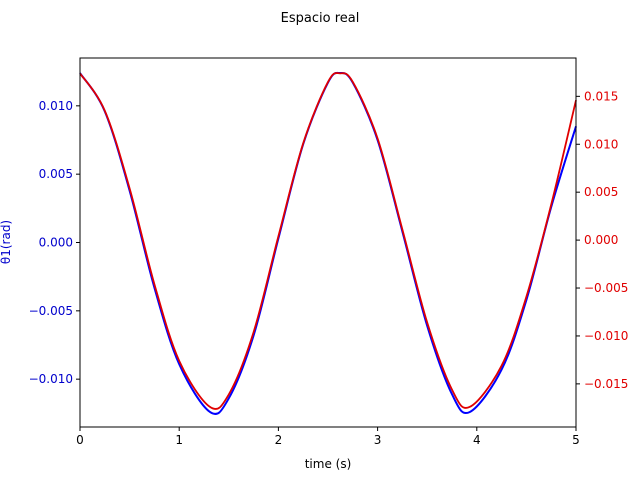 The height and width of the screenshot is (480, 640). Describe the element at coordinates (179, 440) in the screenshot. I see `x-tick-label: 1` at that location.